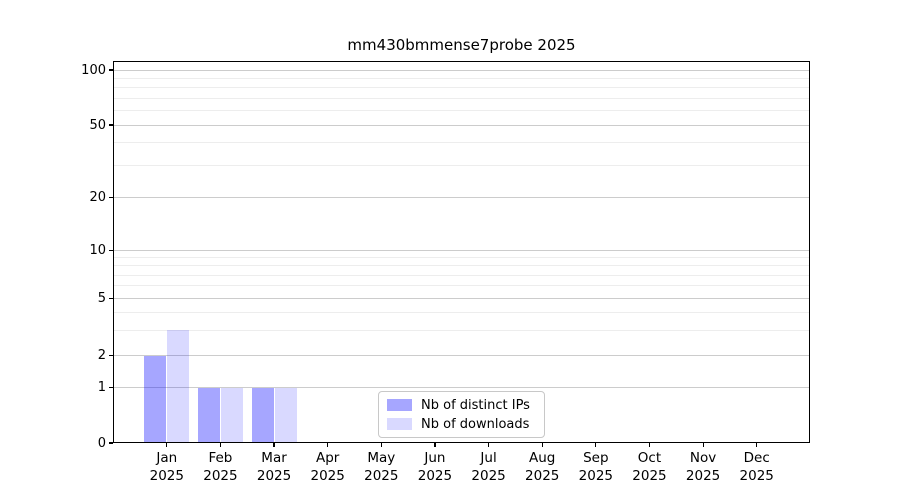 The image size is (900, 500). Describe the element at coordinates (703, 467) in the screenshot. I see `x-tick-label: Nov 2025` at that location.